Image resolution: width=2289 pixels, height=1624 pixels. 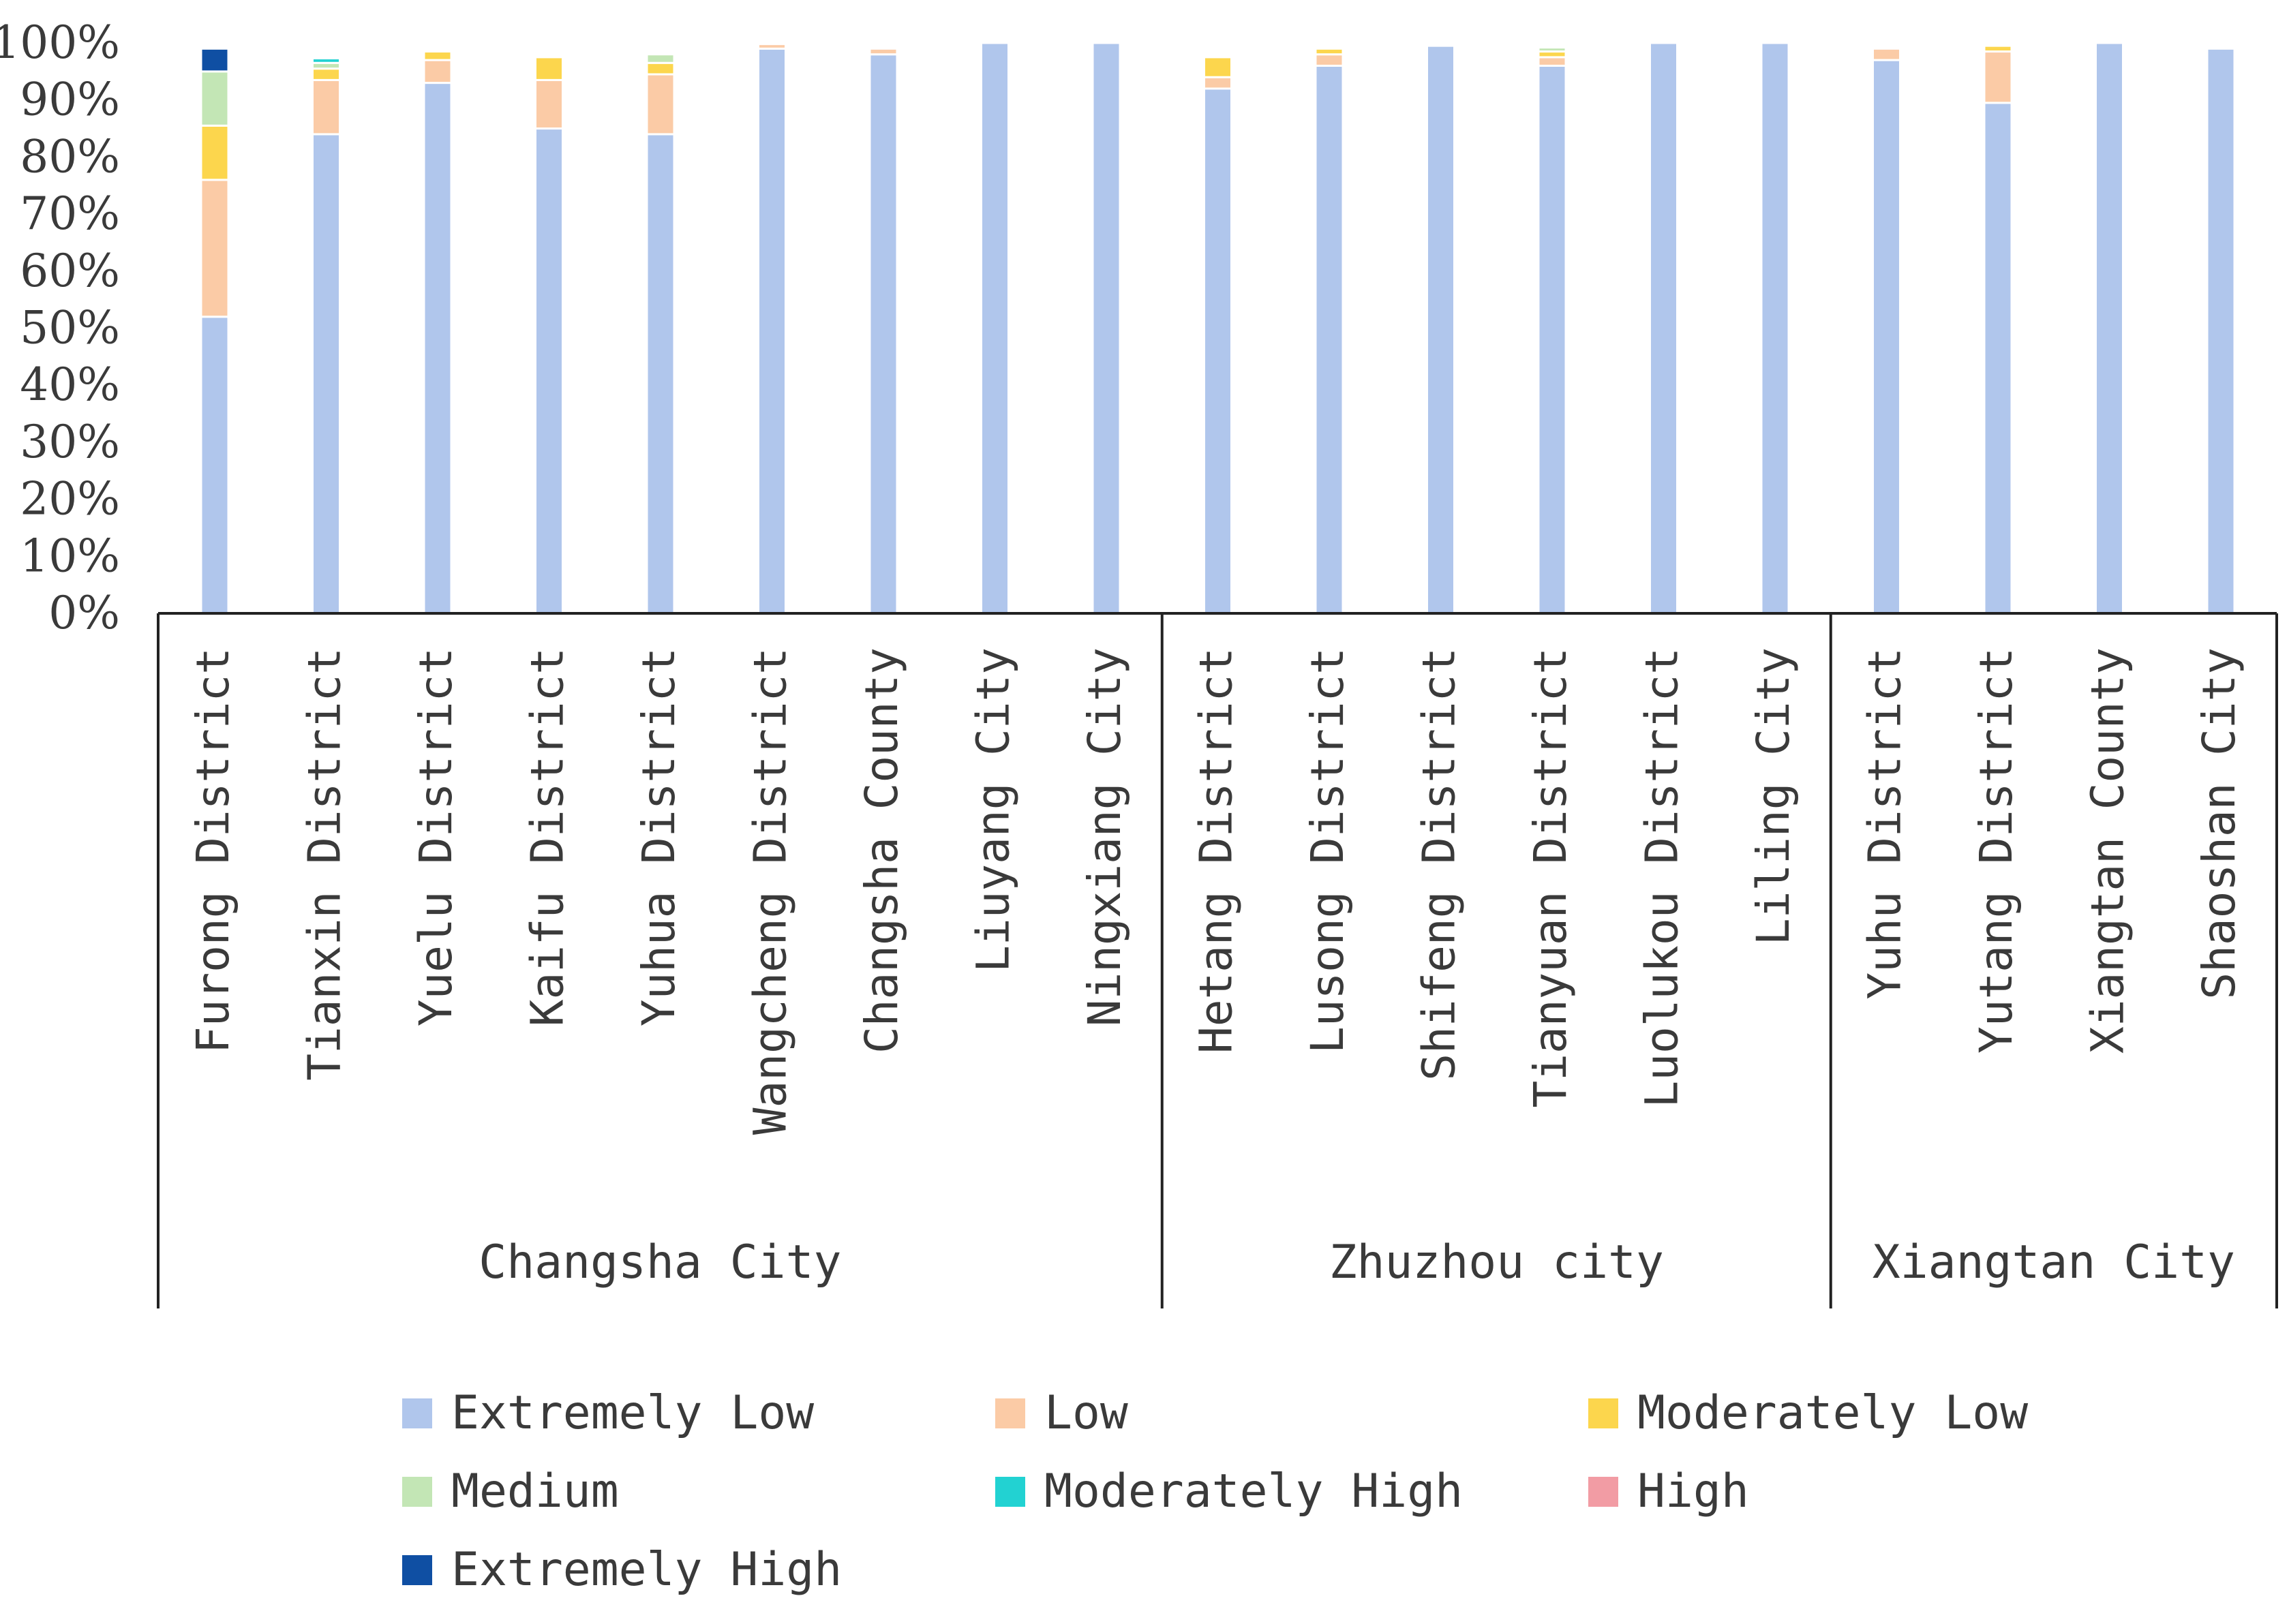 I want to click on y-tick-label: 40%, so click(x=70, y=384).